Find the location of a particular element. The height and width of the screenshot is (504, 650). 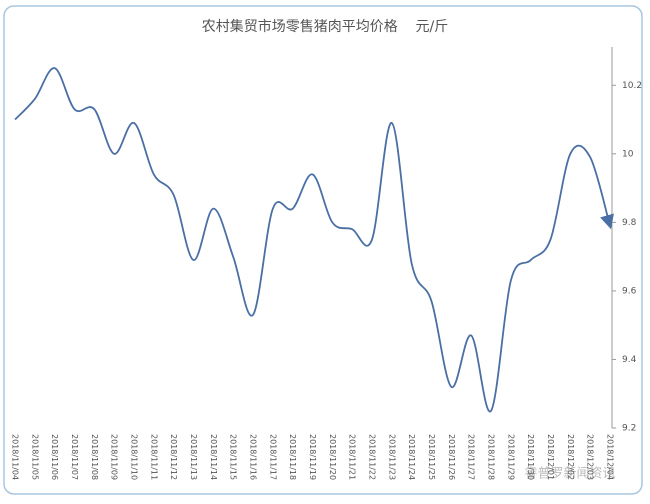

x-tick-label: 2018/11/25 is located at coordinates (431, 457).